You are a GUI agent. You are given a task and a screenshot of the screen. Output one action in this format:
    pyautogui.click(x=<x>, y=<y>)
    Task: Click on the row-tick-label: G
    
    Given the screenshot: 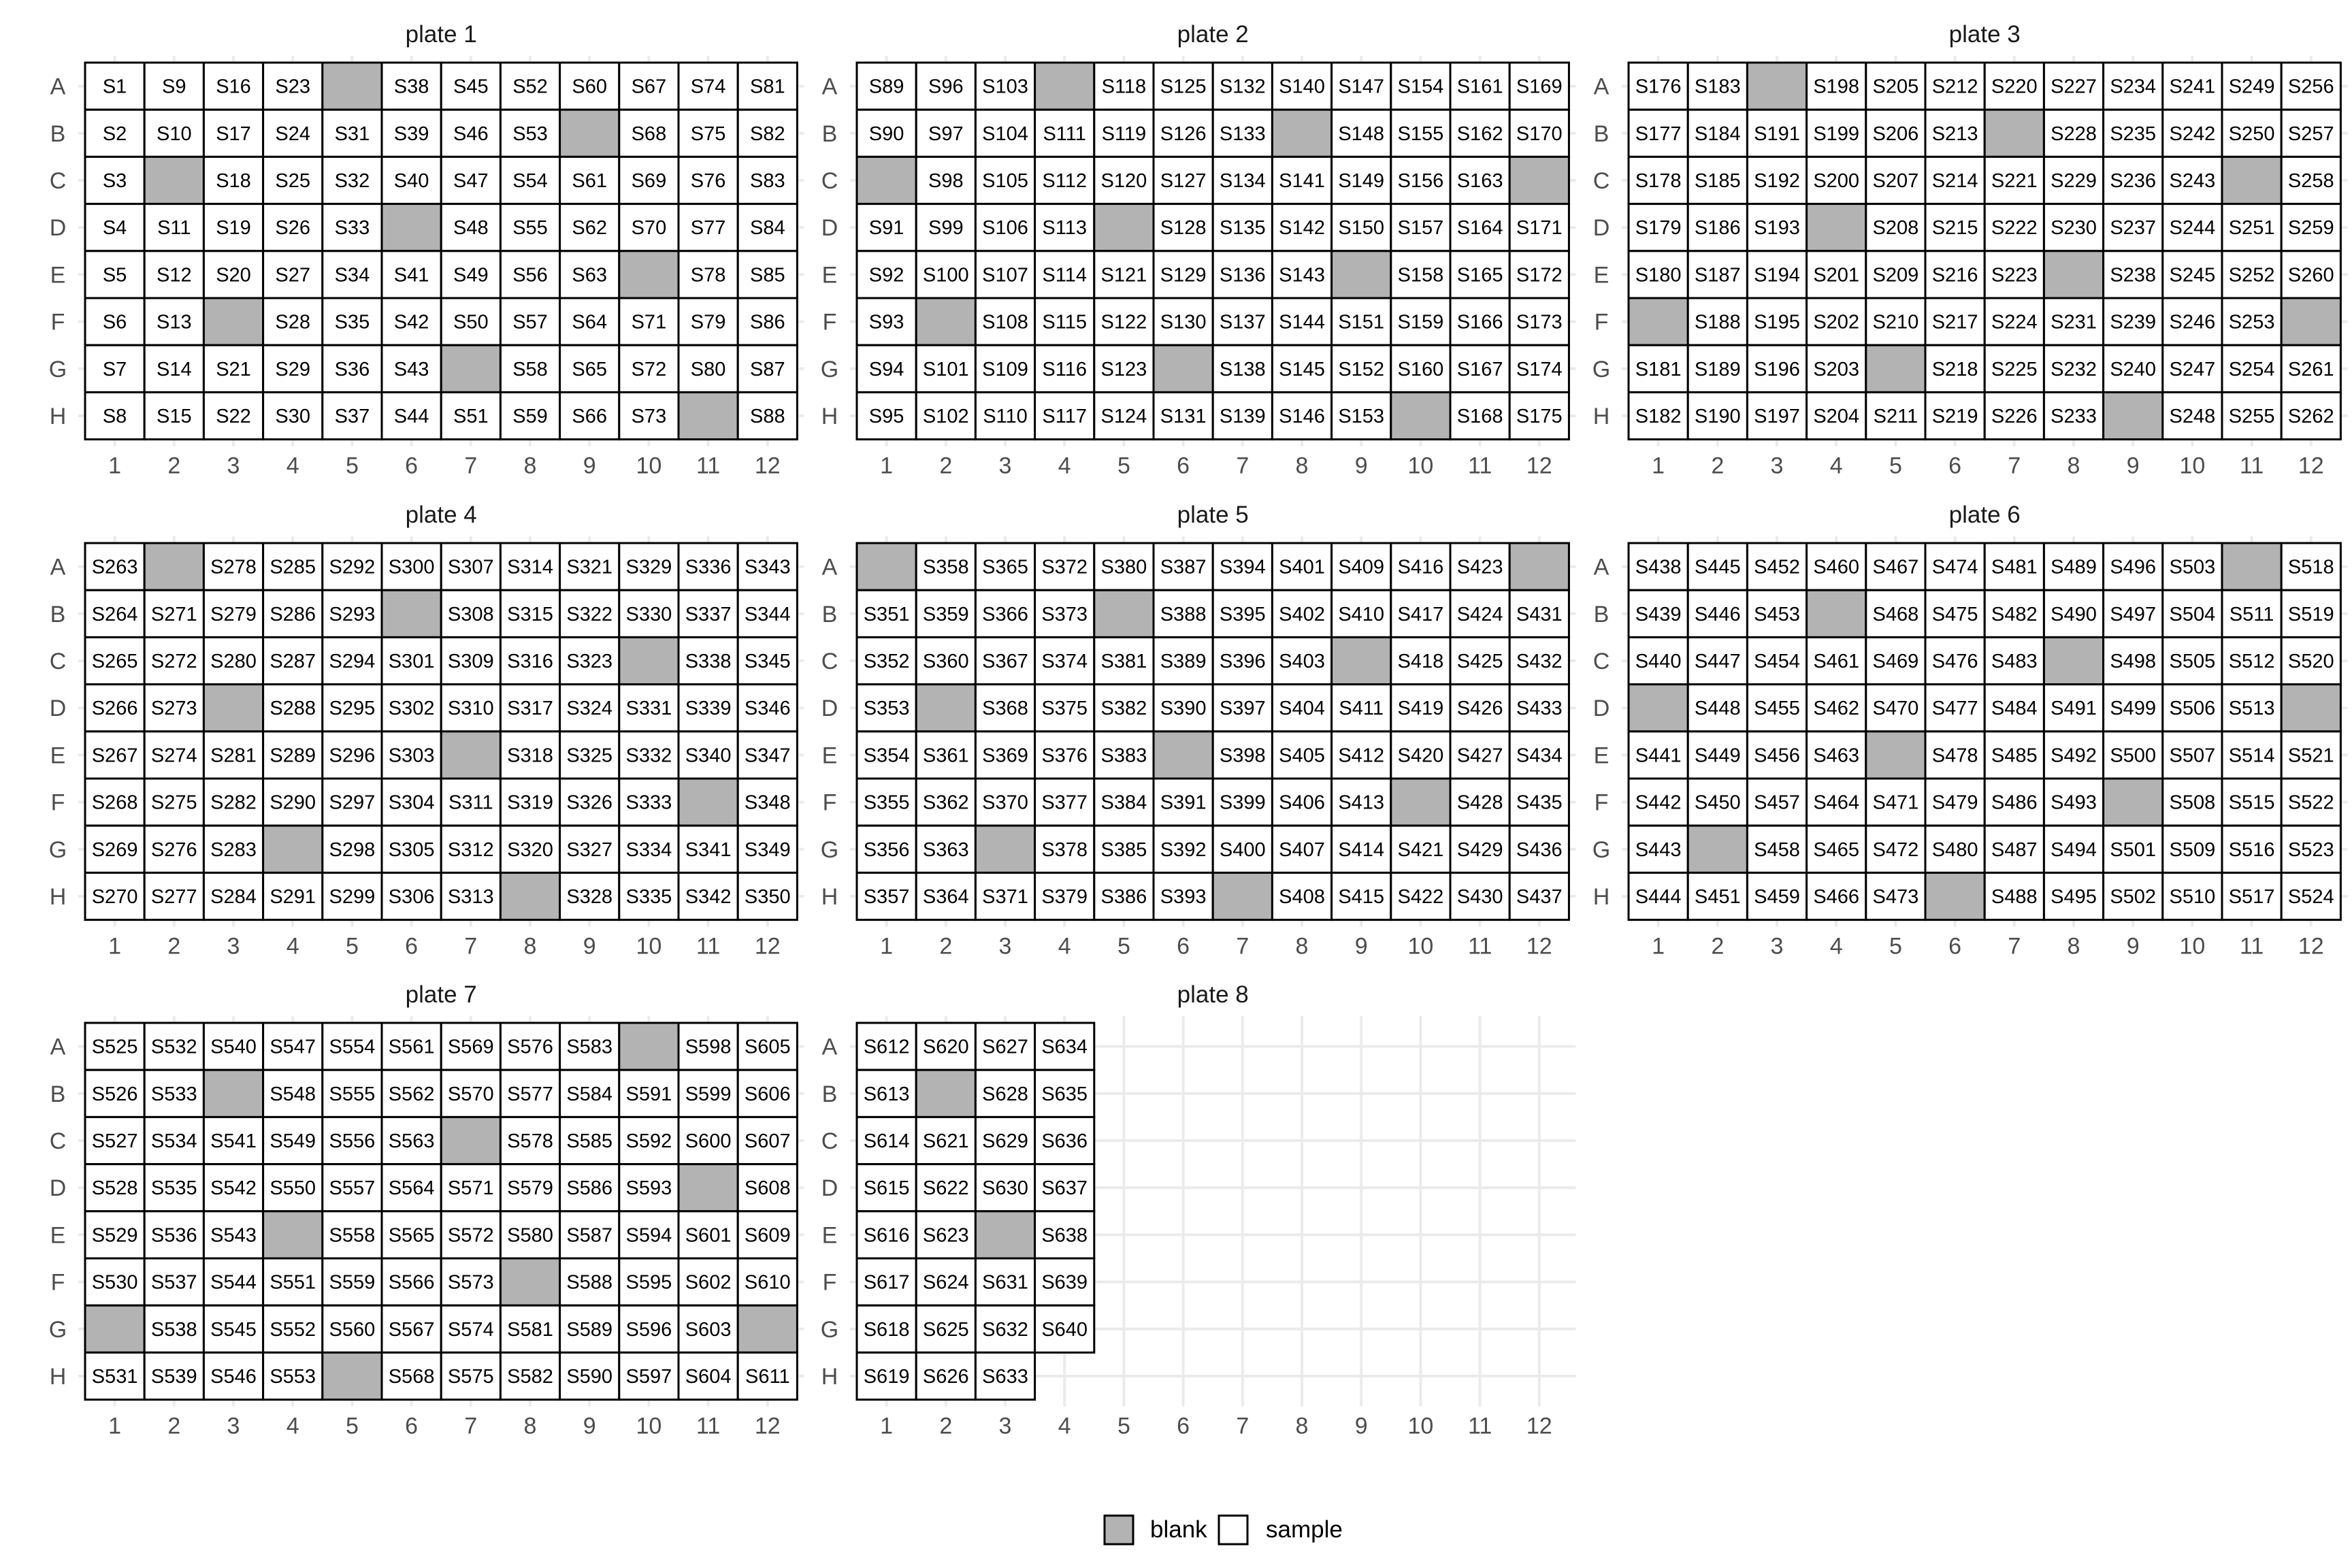 What is the action you would take?
    pyautogui.click(x=58, y=850)
    